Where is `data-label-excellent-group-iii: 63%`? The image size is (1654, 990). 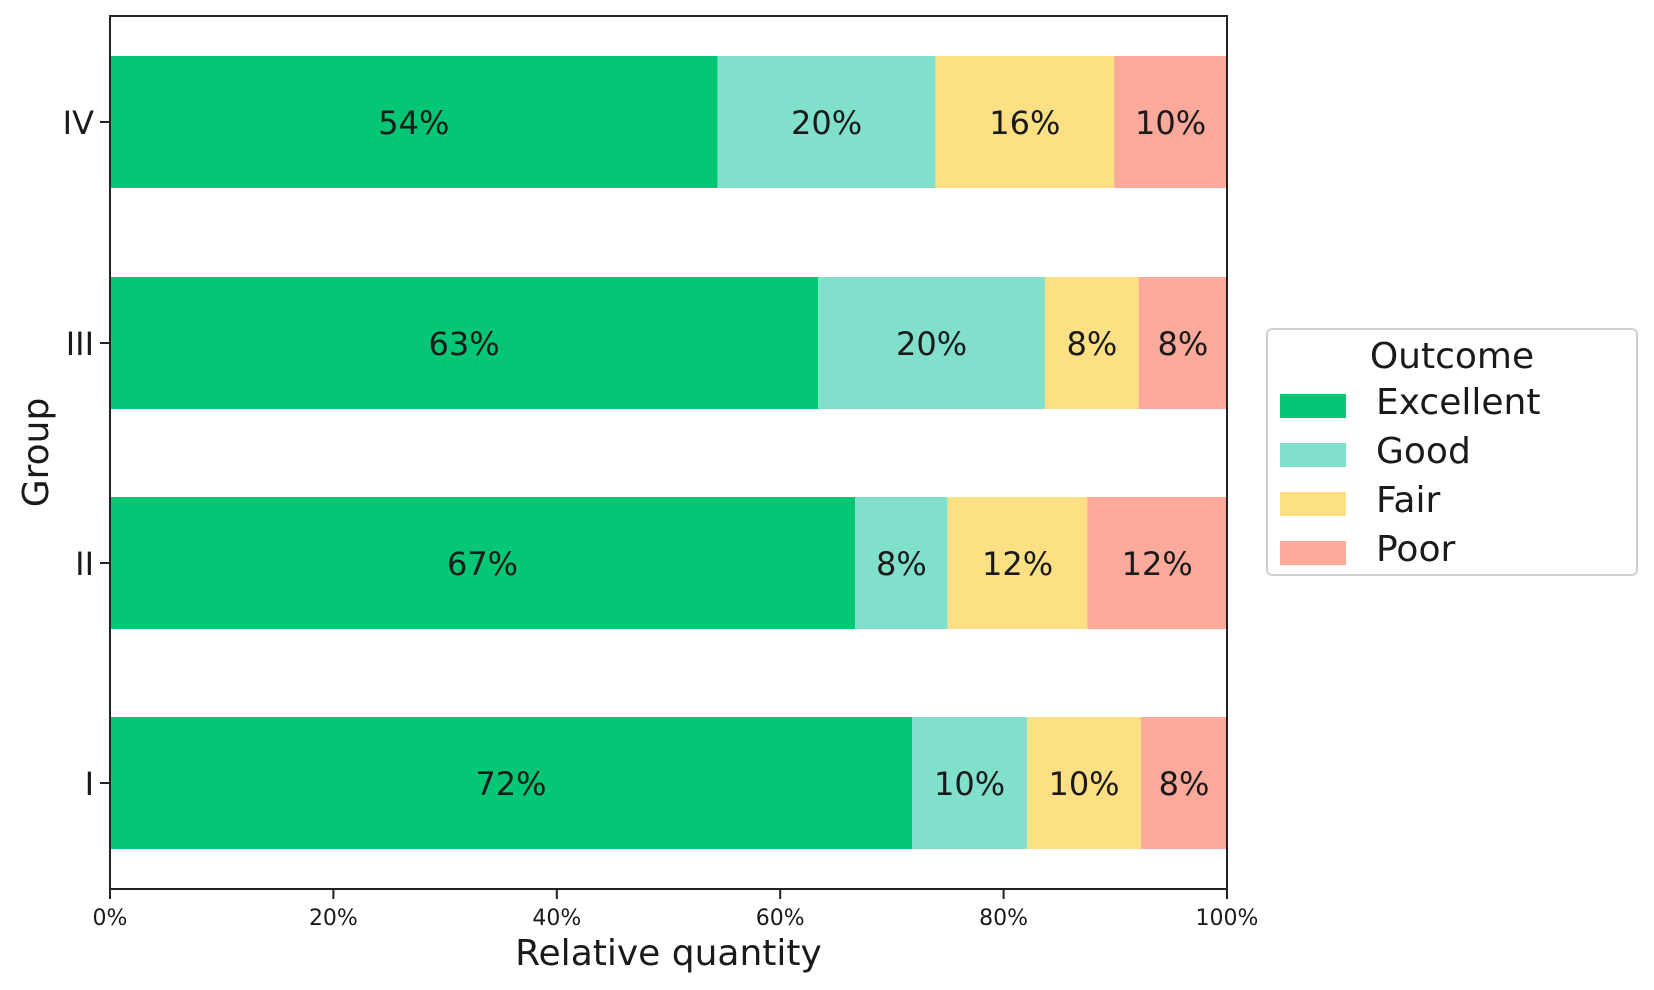 data-label-excellent-group-iii: 63% is located at coordinates (464, 344).